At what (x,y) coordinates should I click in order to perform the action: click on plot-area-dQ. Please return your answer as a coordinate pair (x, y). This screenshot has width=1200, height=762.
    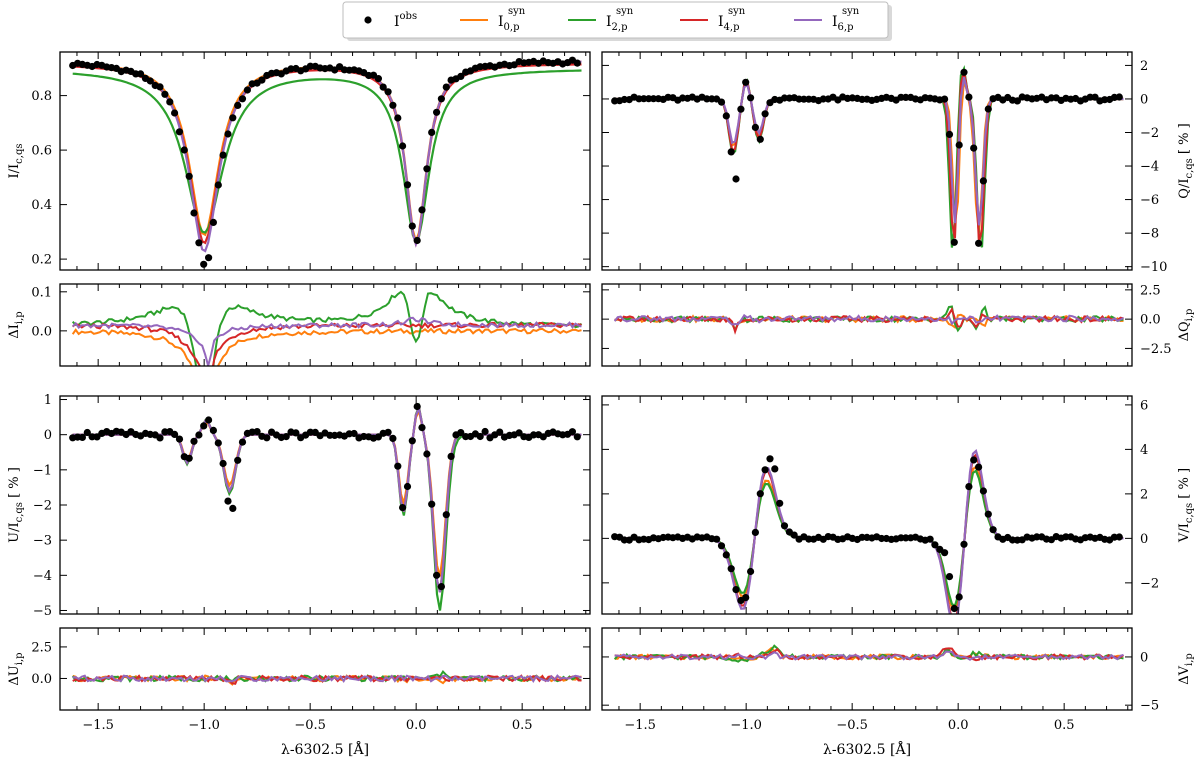
    Looking at the image, I should click on (869, 320).